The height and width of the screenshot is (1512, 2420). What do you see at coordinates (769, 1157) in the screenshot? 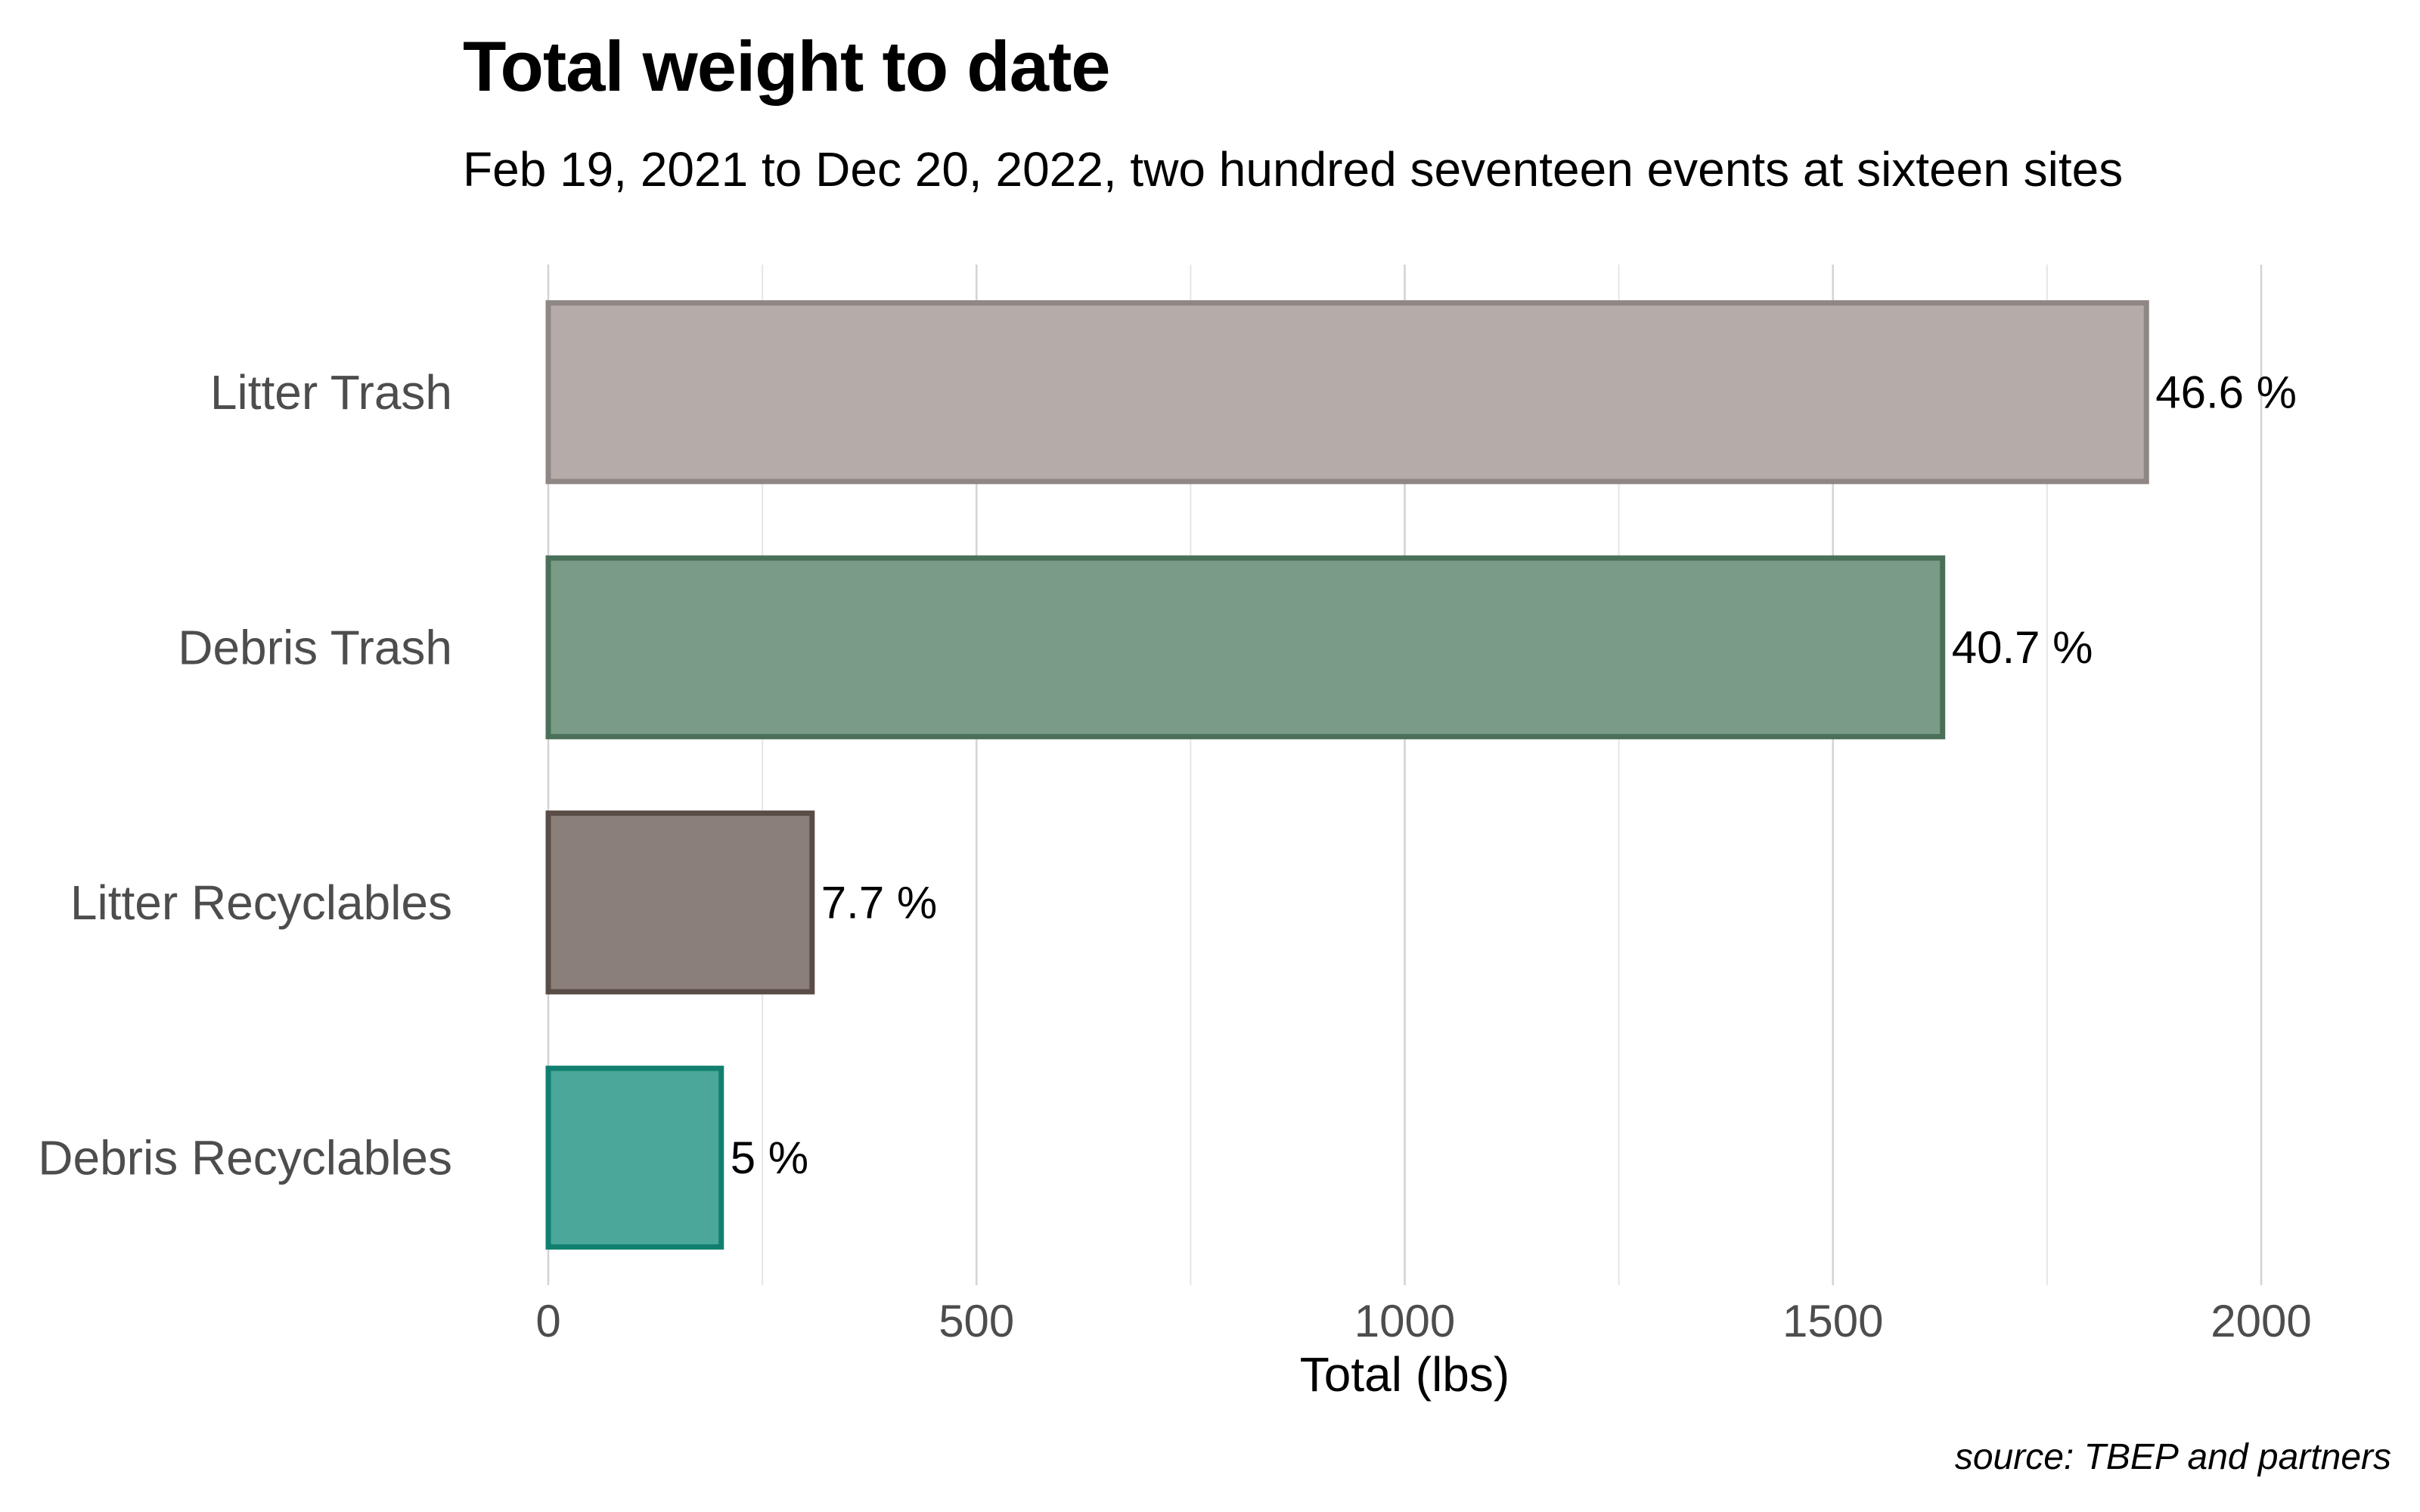
I see `data-label: 5 %` at bounding box center [769, 1157].